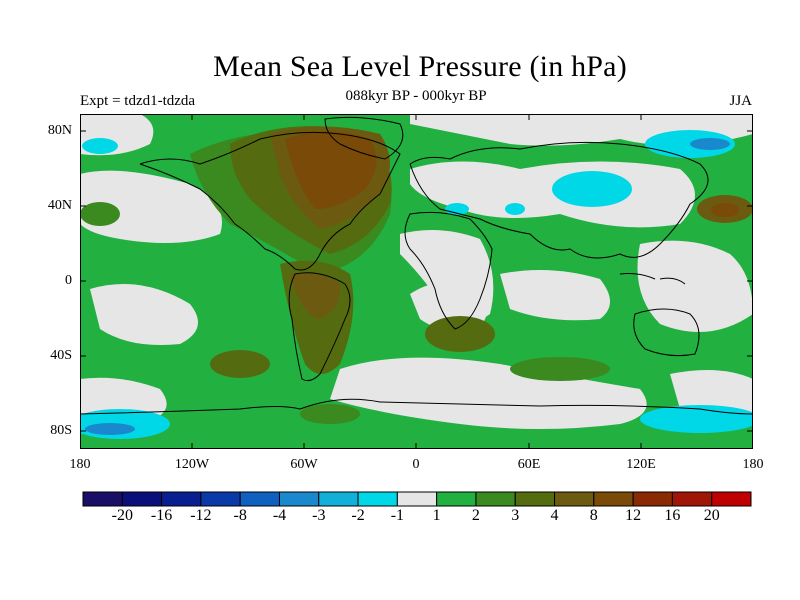 This screenshot has height=600, width=800. What do you see at coordinates (529, 464) in the screenshot?
I see `lon-label-60e: 60E` at bounding box center [529, 464].